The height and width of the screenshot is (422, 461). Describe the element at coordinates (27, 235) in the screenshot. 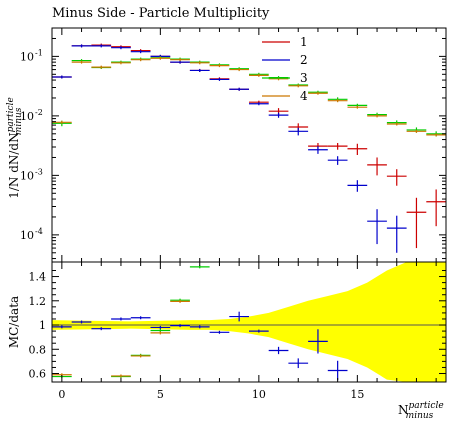

I see `y-tick-label-3: 10` at that location.